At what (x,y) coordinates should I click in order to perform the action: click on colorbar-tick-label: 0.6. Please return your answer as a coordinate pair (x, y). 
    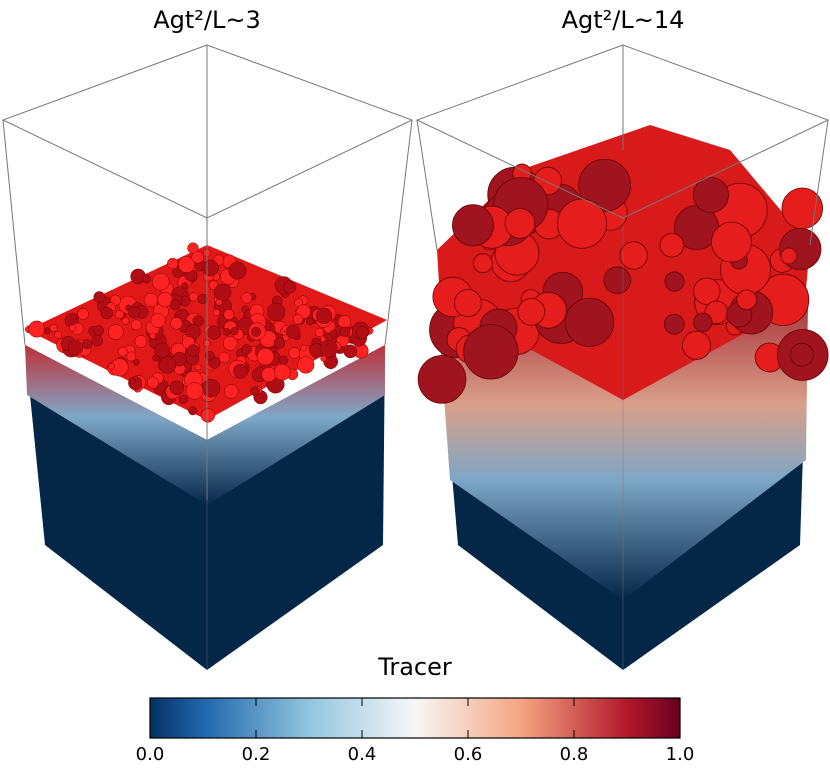
    Looking at the image, I should click on (468, 754).